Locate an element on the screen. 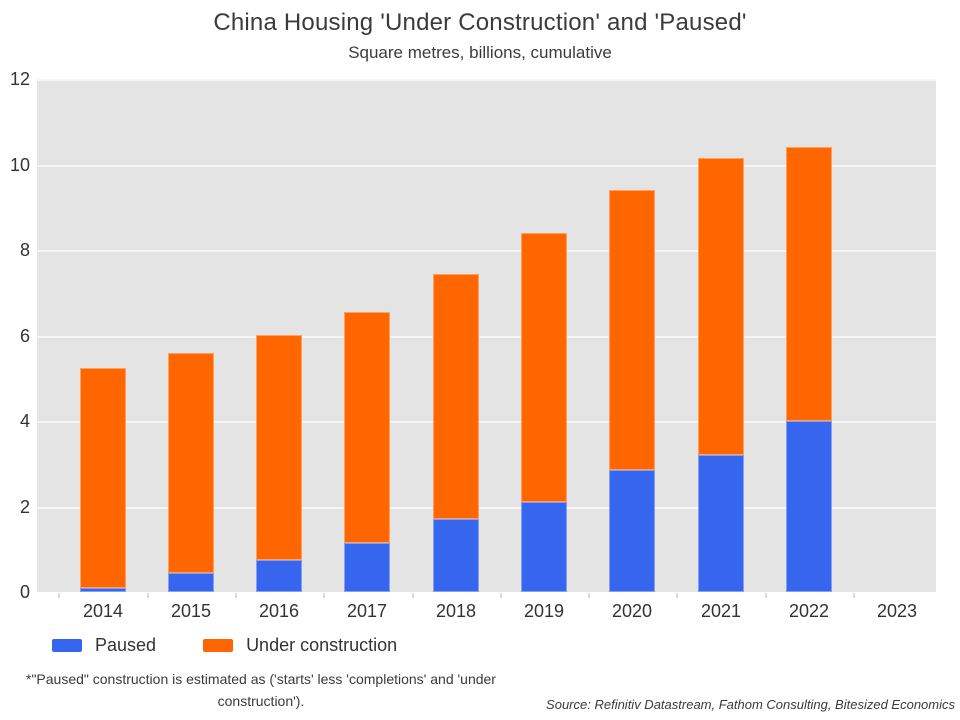 This screenshot has height=720, width=960. legend: Paused Under construction is located at coordinates (224, 645).